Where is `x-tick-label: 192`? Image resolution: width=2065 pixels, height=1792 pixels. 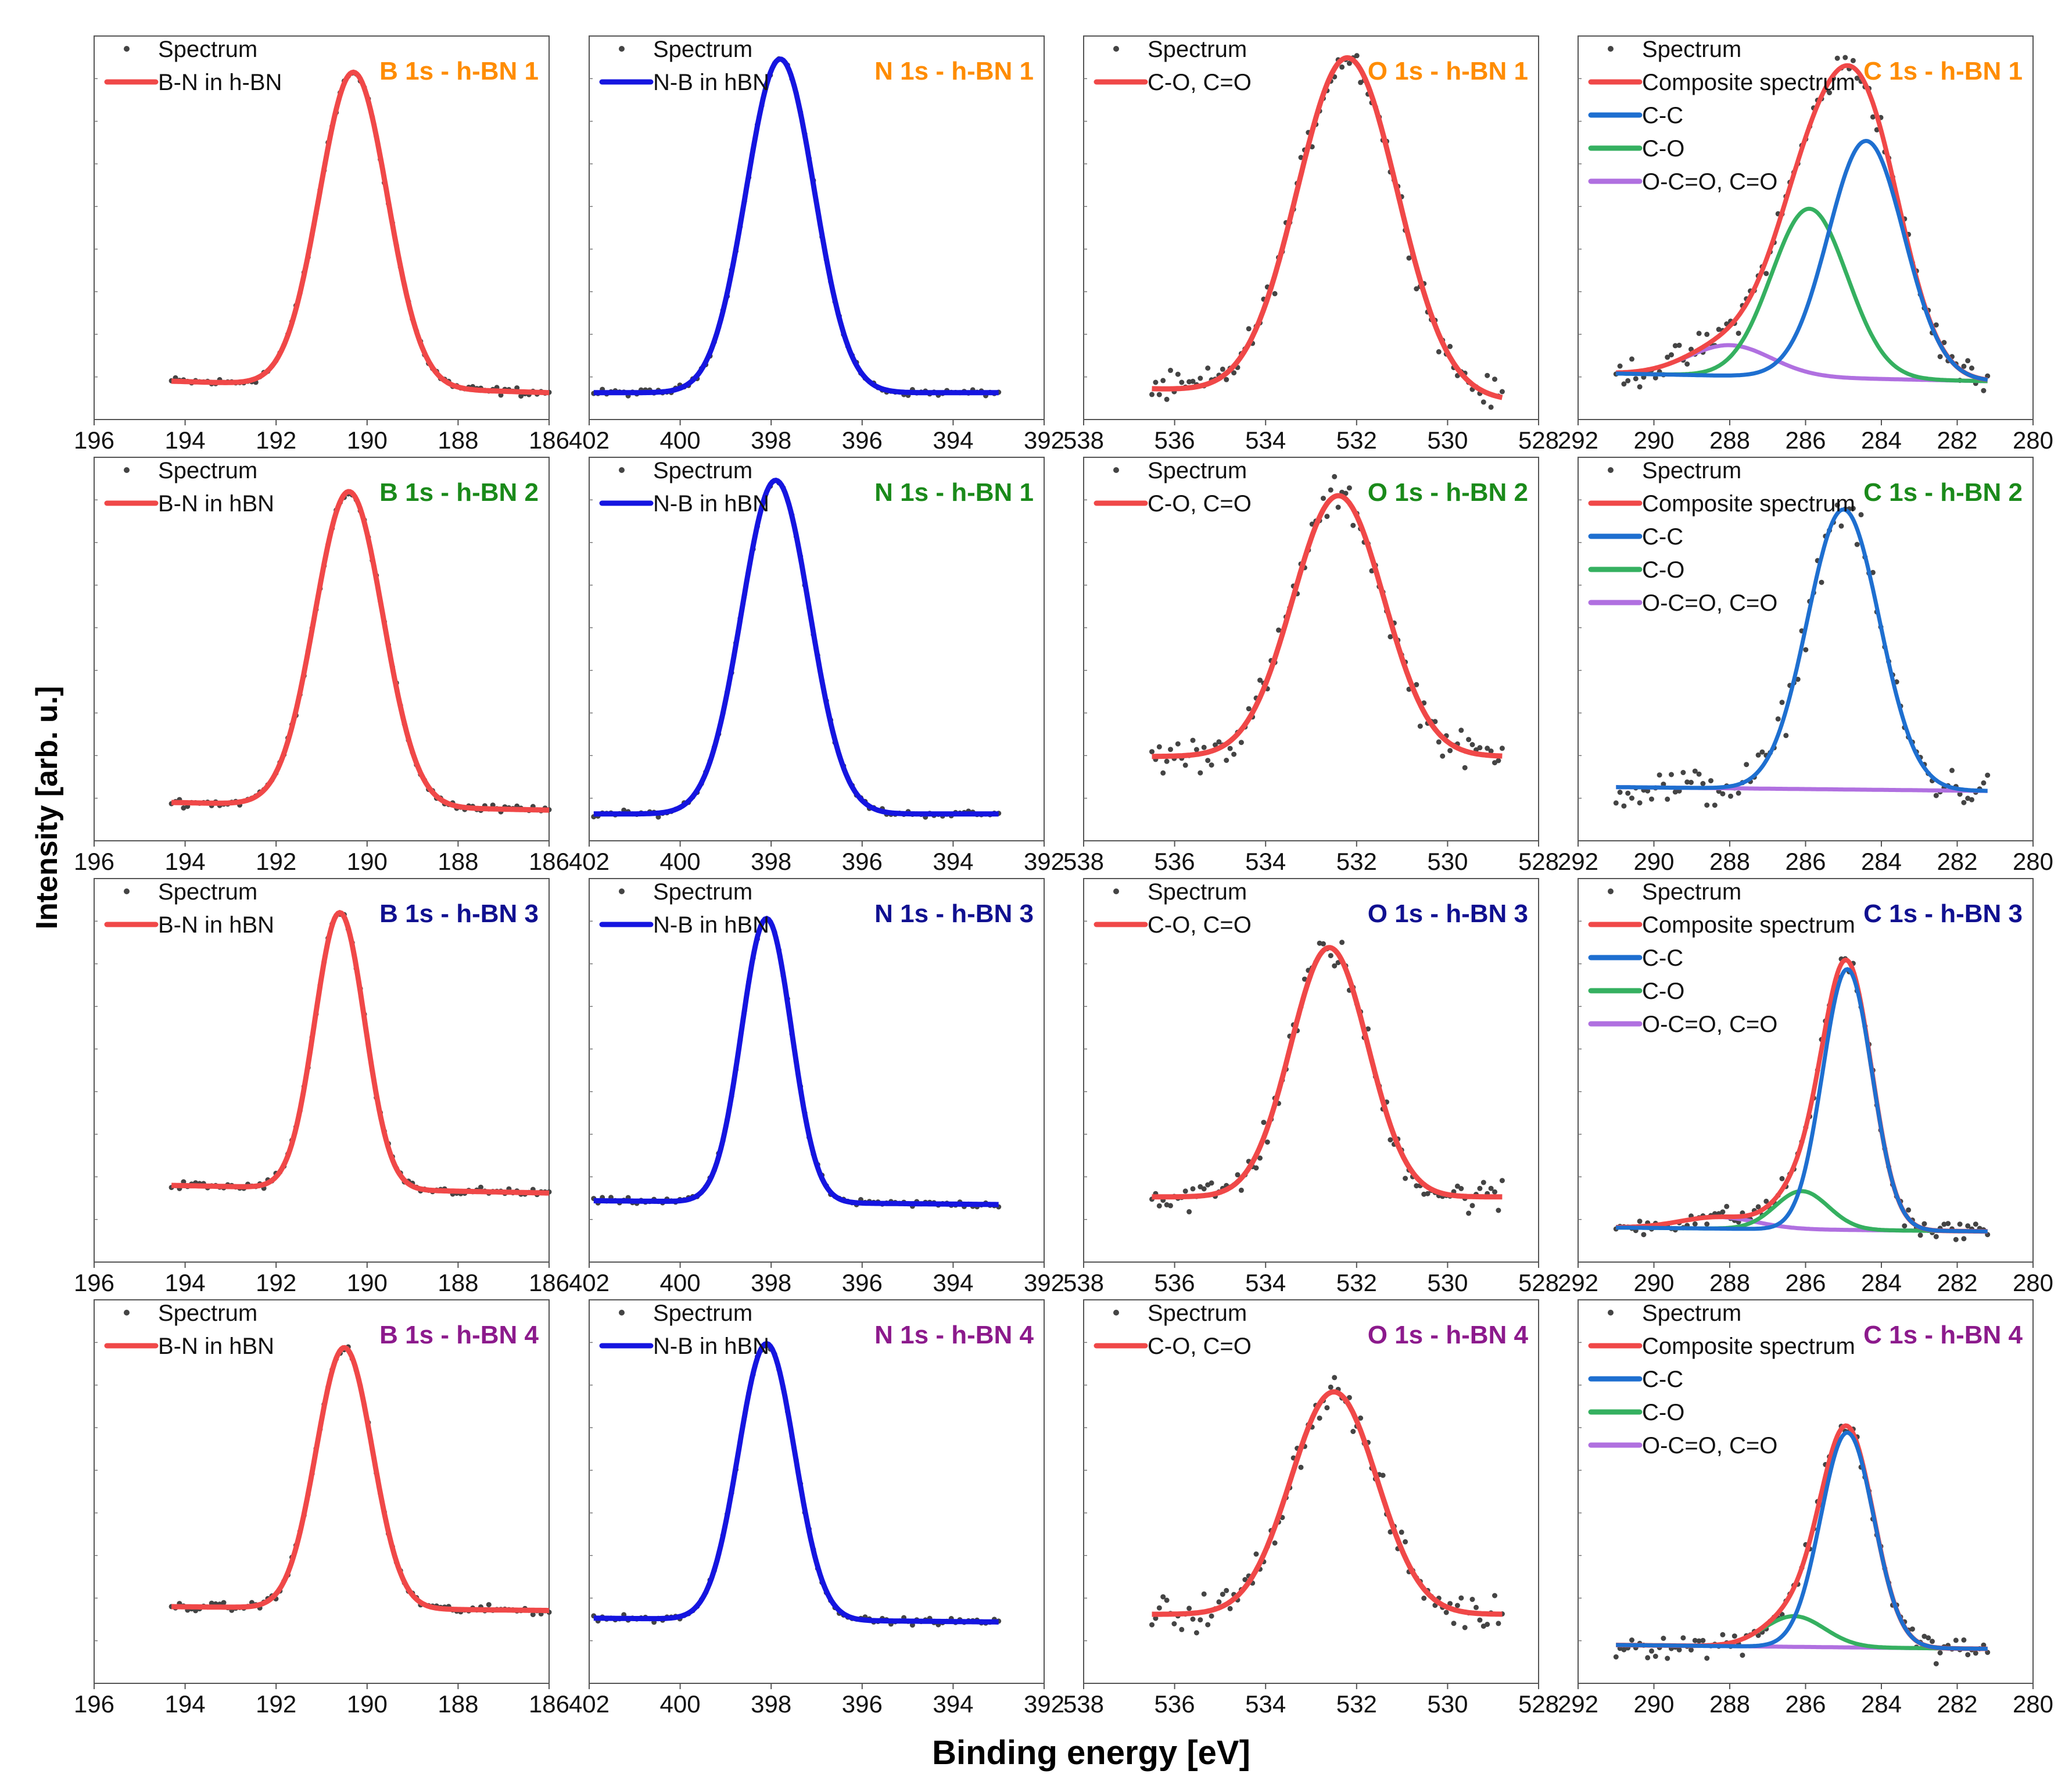 x-tick-label: 192 is located at coordinates (276, 1283).